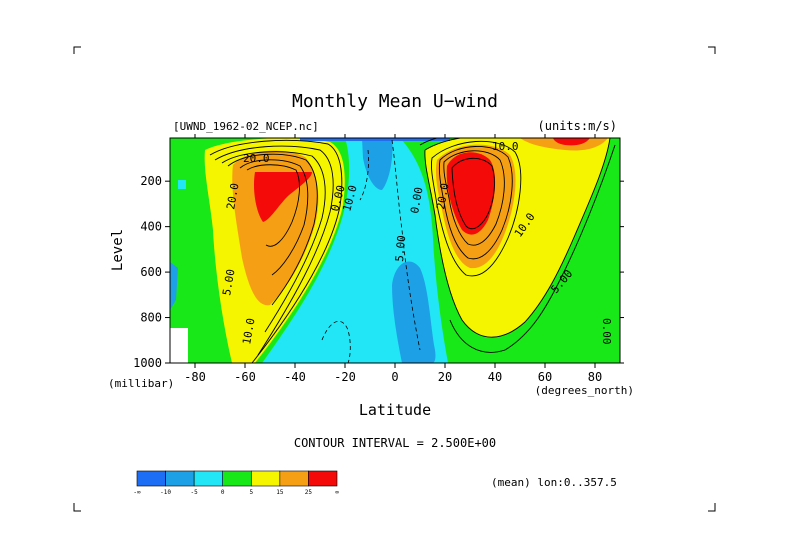  What do you see at coordinates (223, 492) in the screenshot?
I see `colorbar-tick-label: 0` at bounding box center [223, 492].